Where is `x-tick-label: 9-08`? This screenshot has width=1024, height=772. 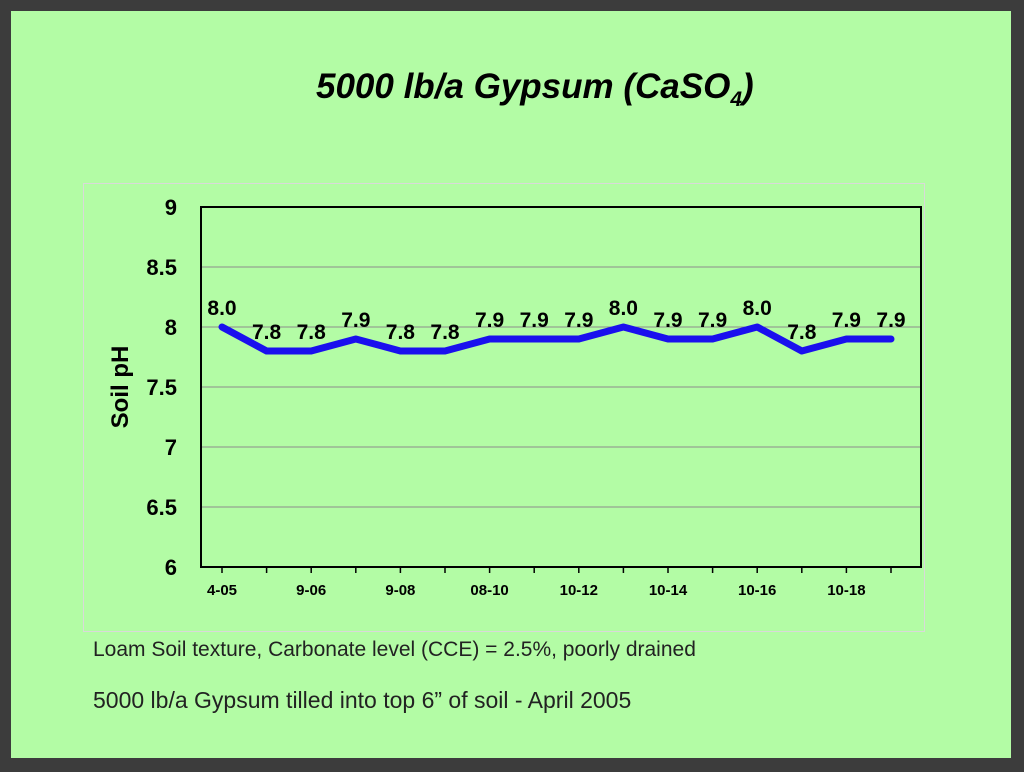 x-tick-label: 9-08 is located at coordinates (400, 590).